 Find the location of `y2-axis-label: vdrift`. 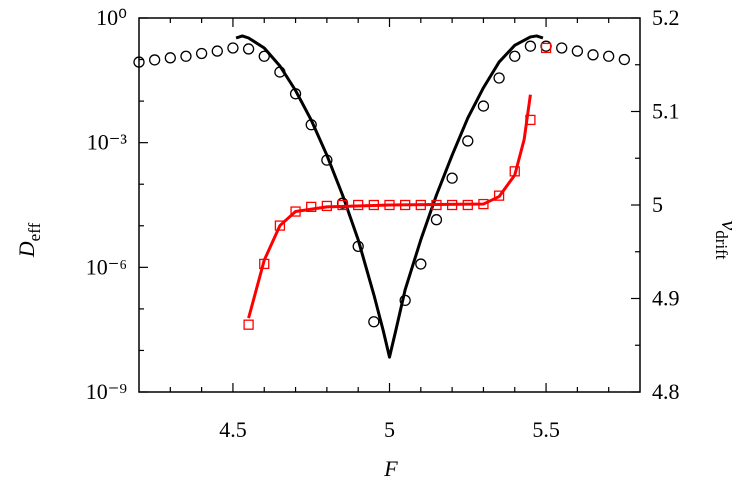

y2-axis-label: vdrift is located at coordinates (727, 239).